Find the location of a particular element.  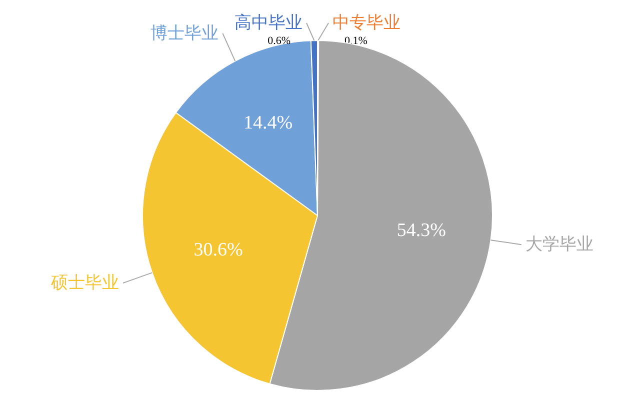

slice-label: 高中毕业 is located at coordinates (268, 23).